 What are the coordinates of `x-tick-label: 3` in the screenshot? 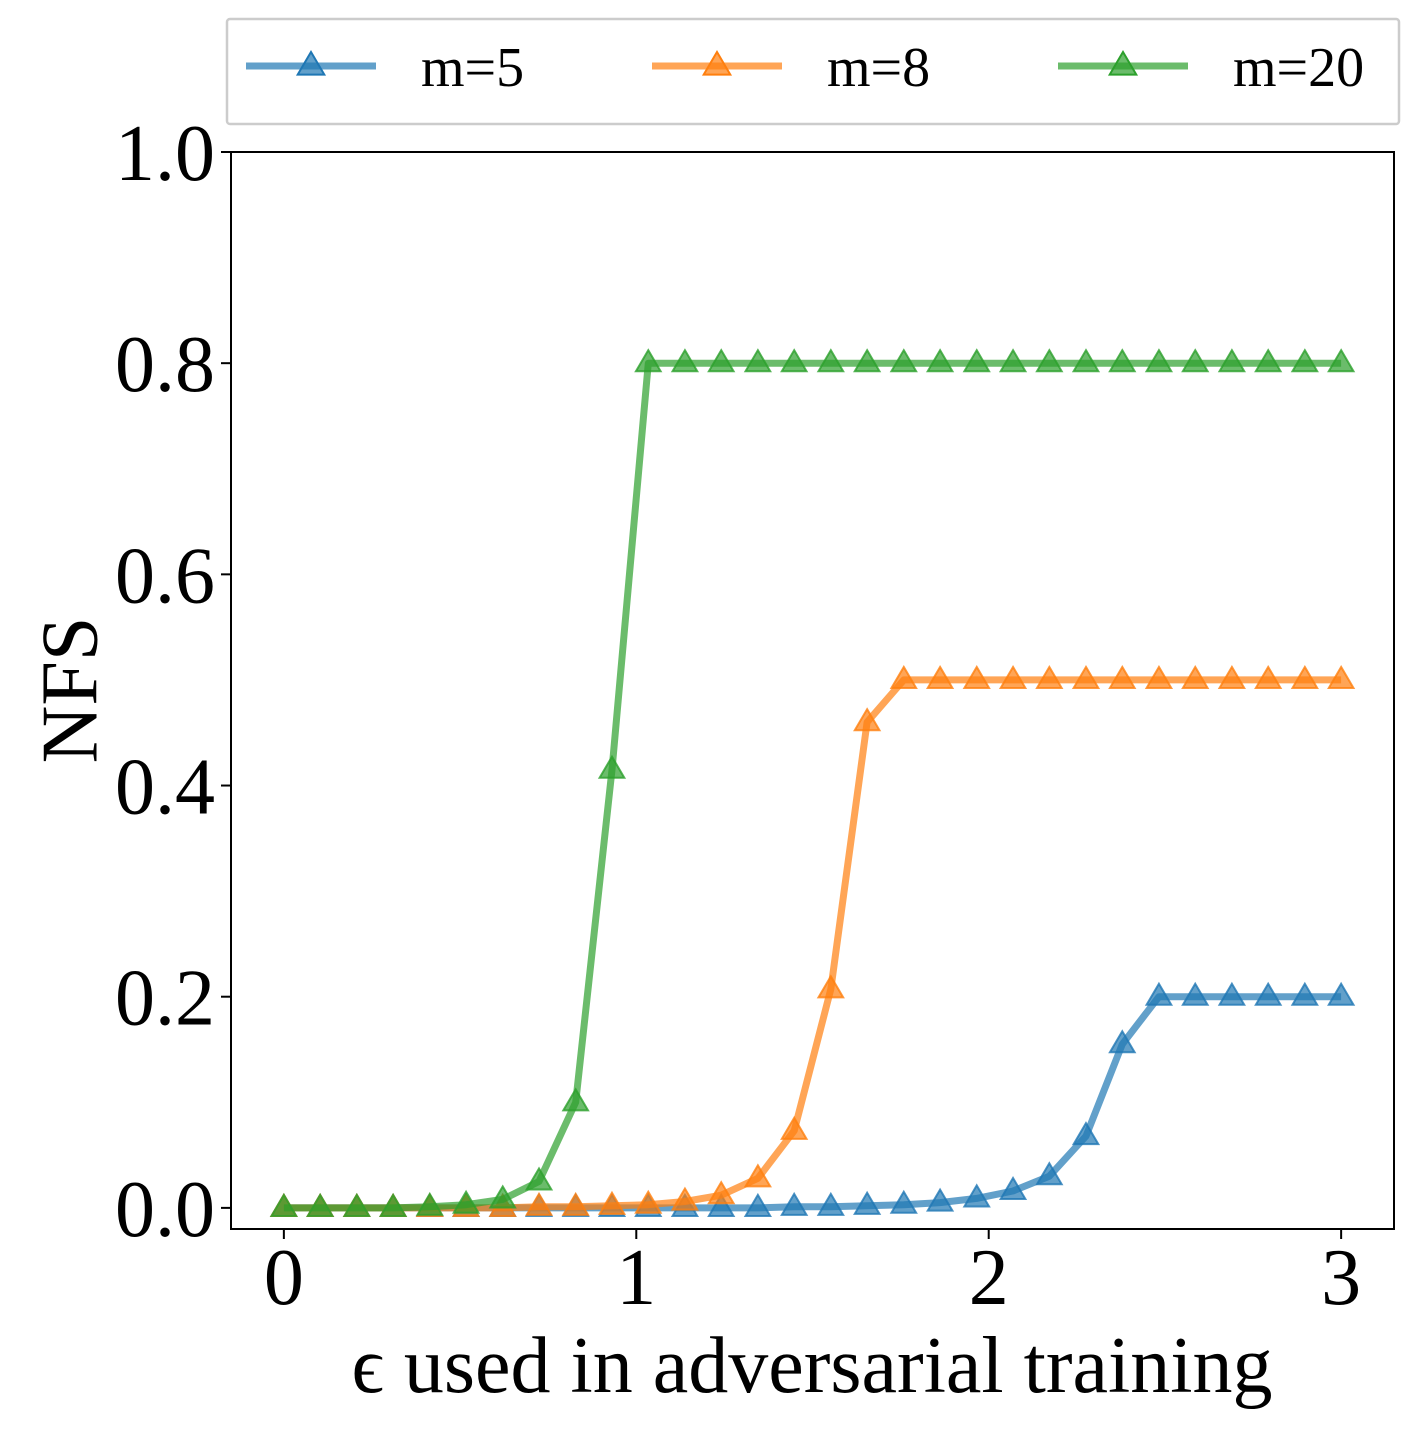 It's located at (1341, 1278).